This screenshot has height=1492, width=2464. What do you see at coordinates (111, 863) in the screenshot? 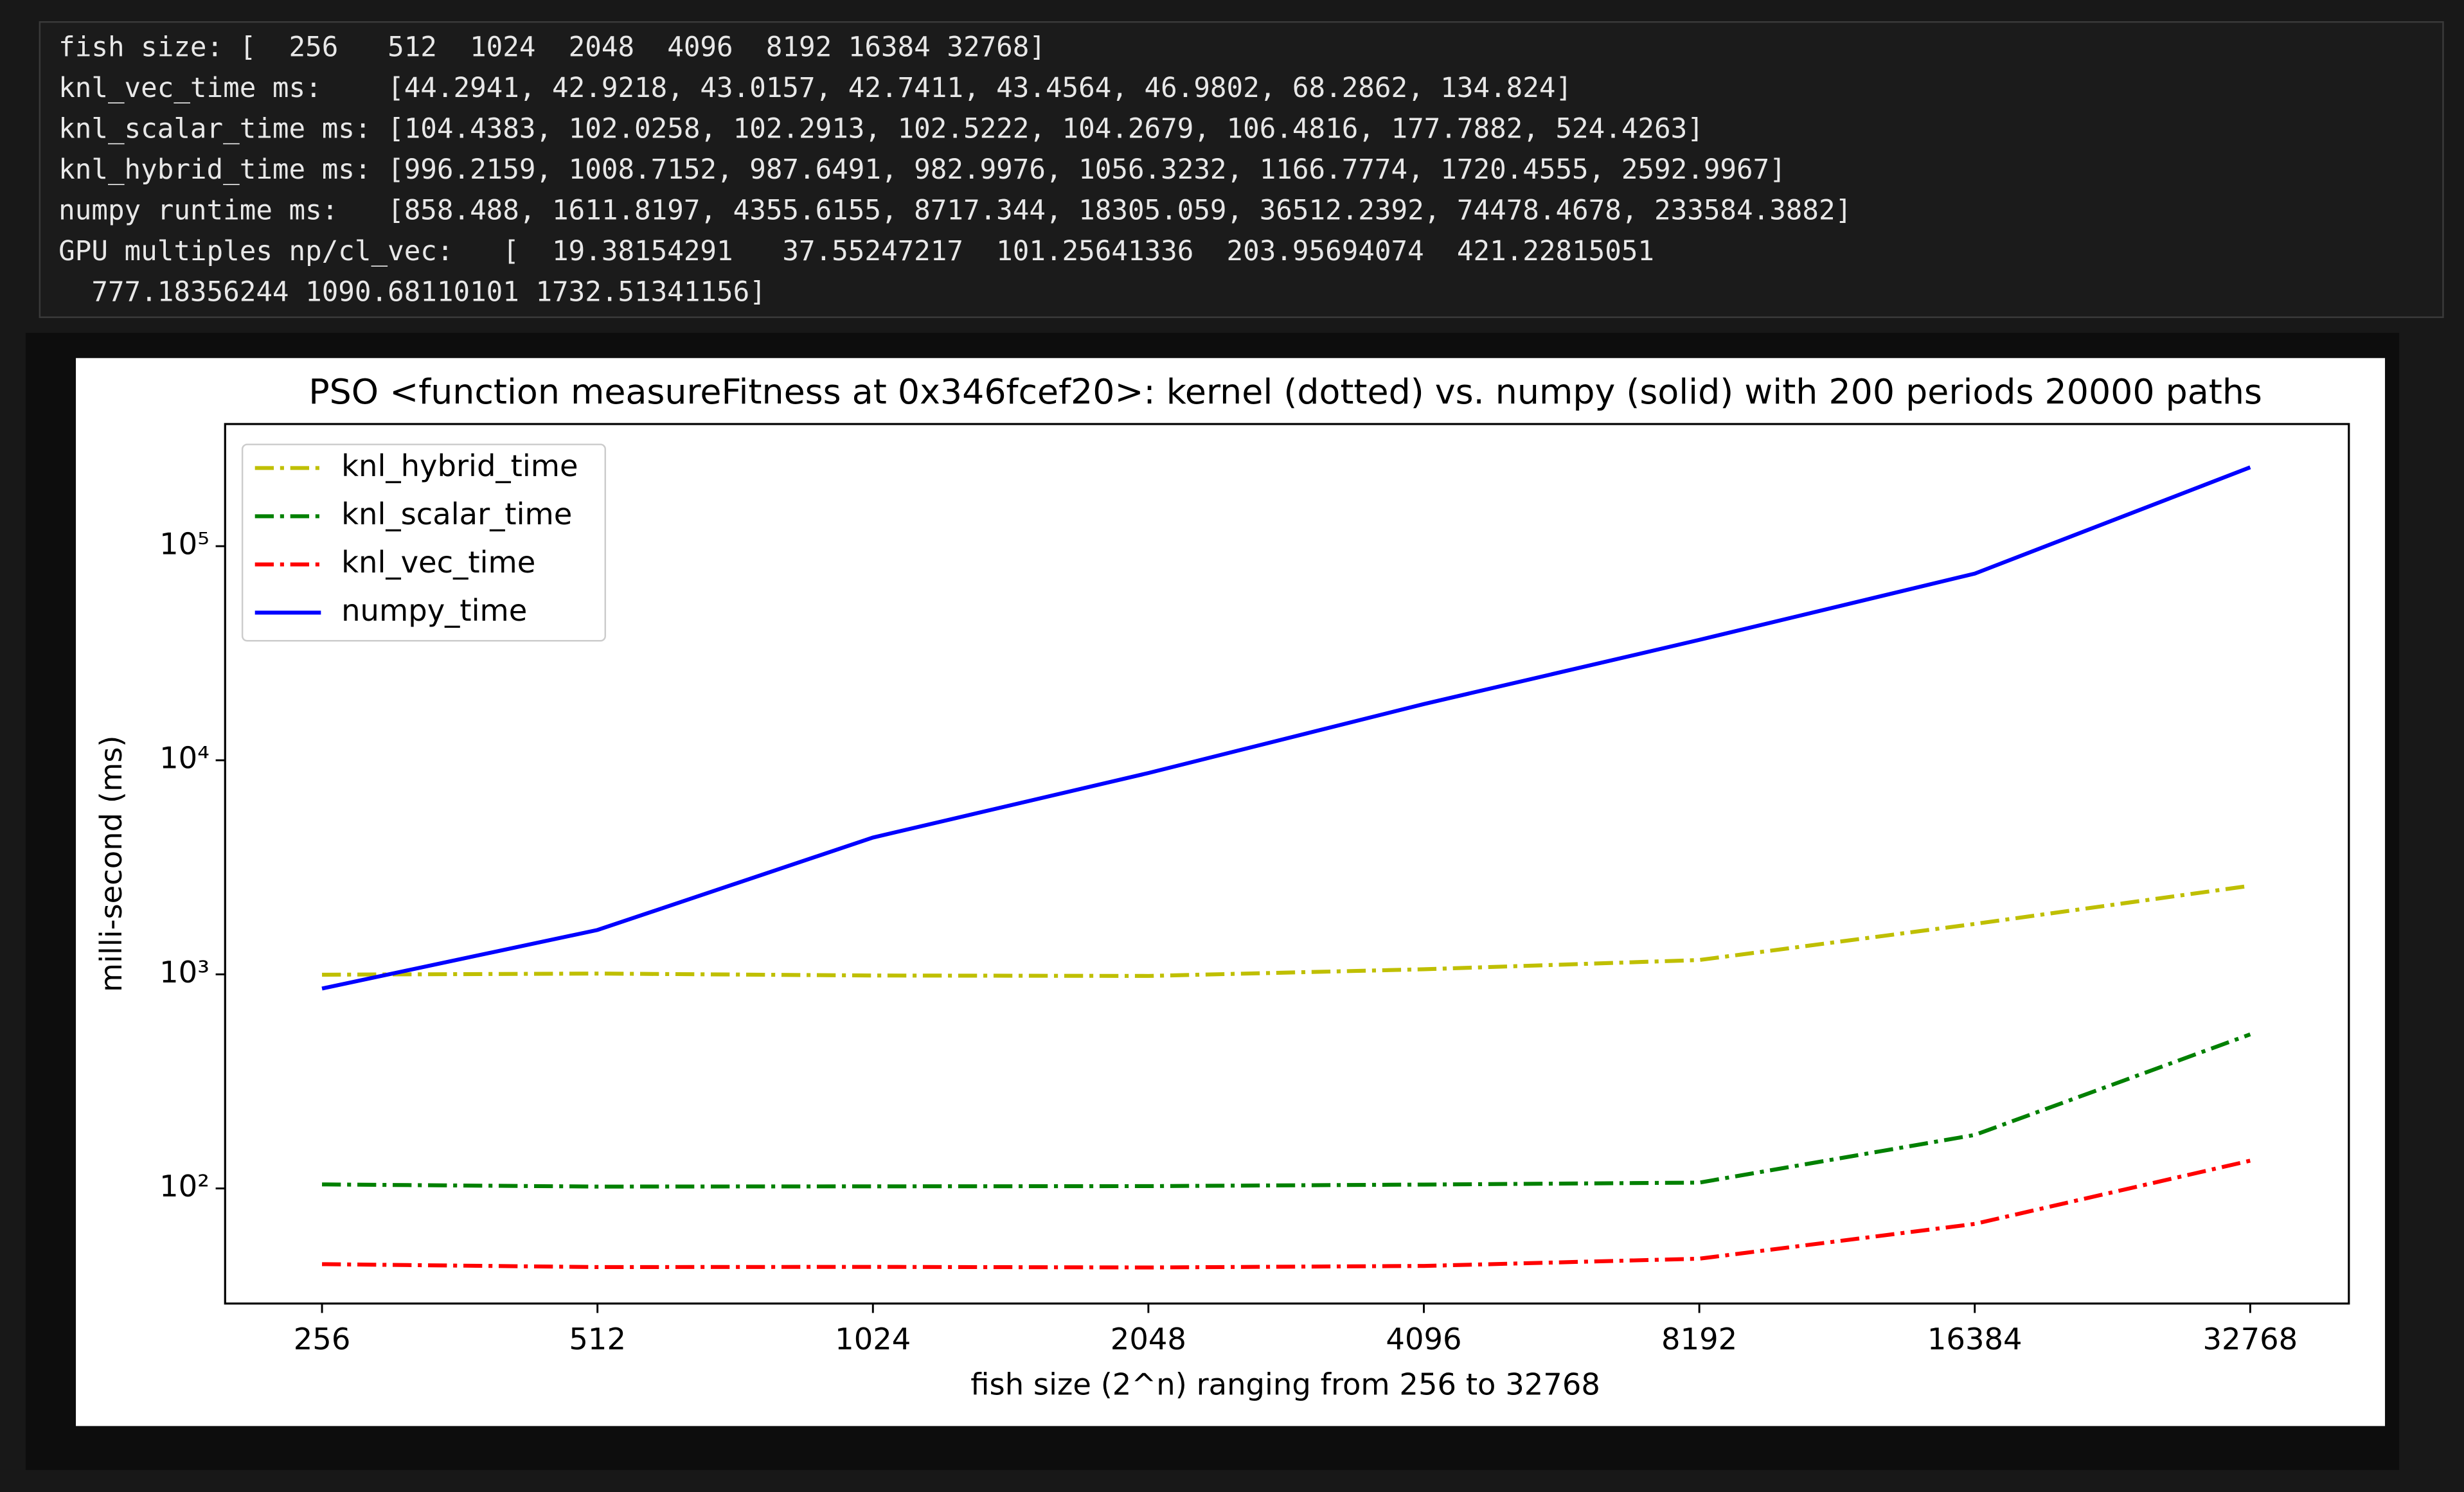
I see `y-axis-label: milli-second (ms)` at bounding box center [111, 863].